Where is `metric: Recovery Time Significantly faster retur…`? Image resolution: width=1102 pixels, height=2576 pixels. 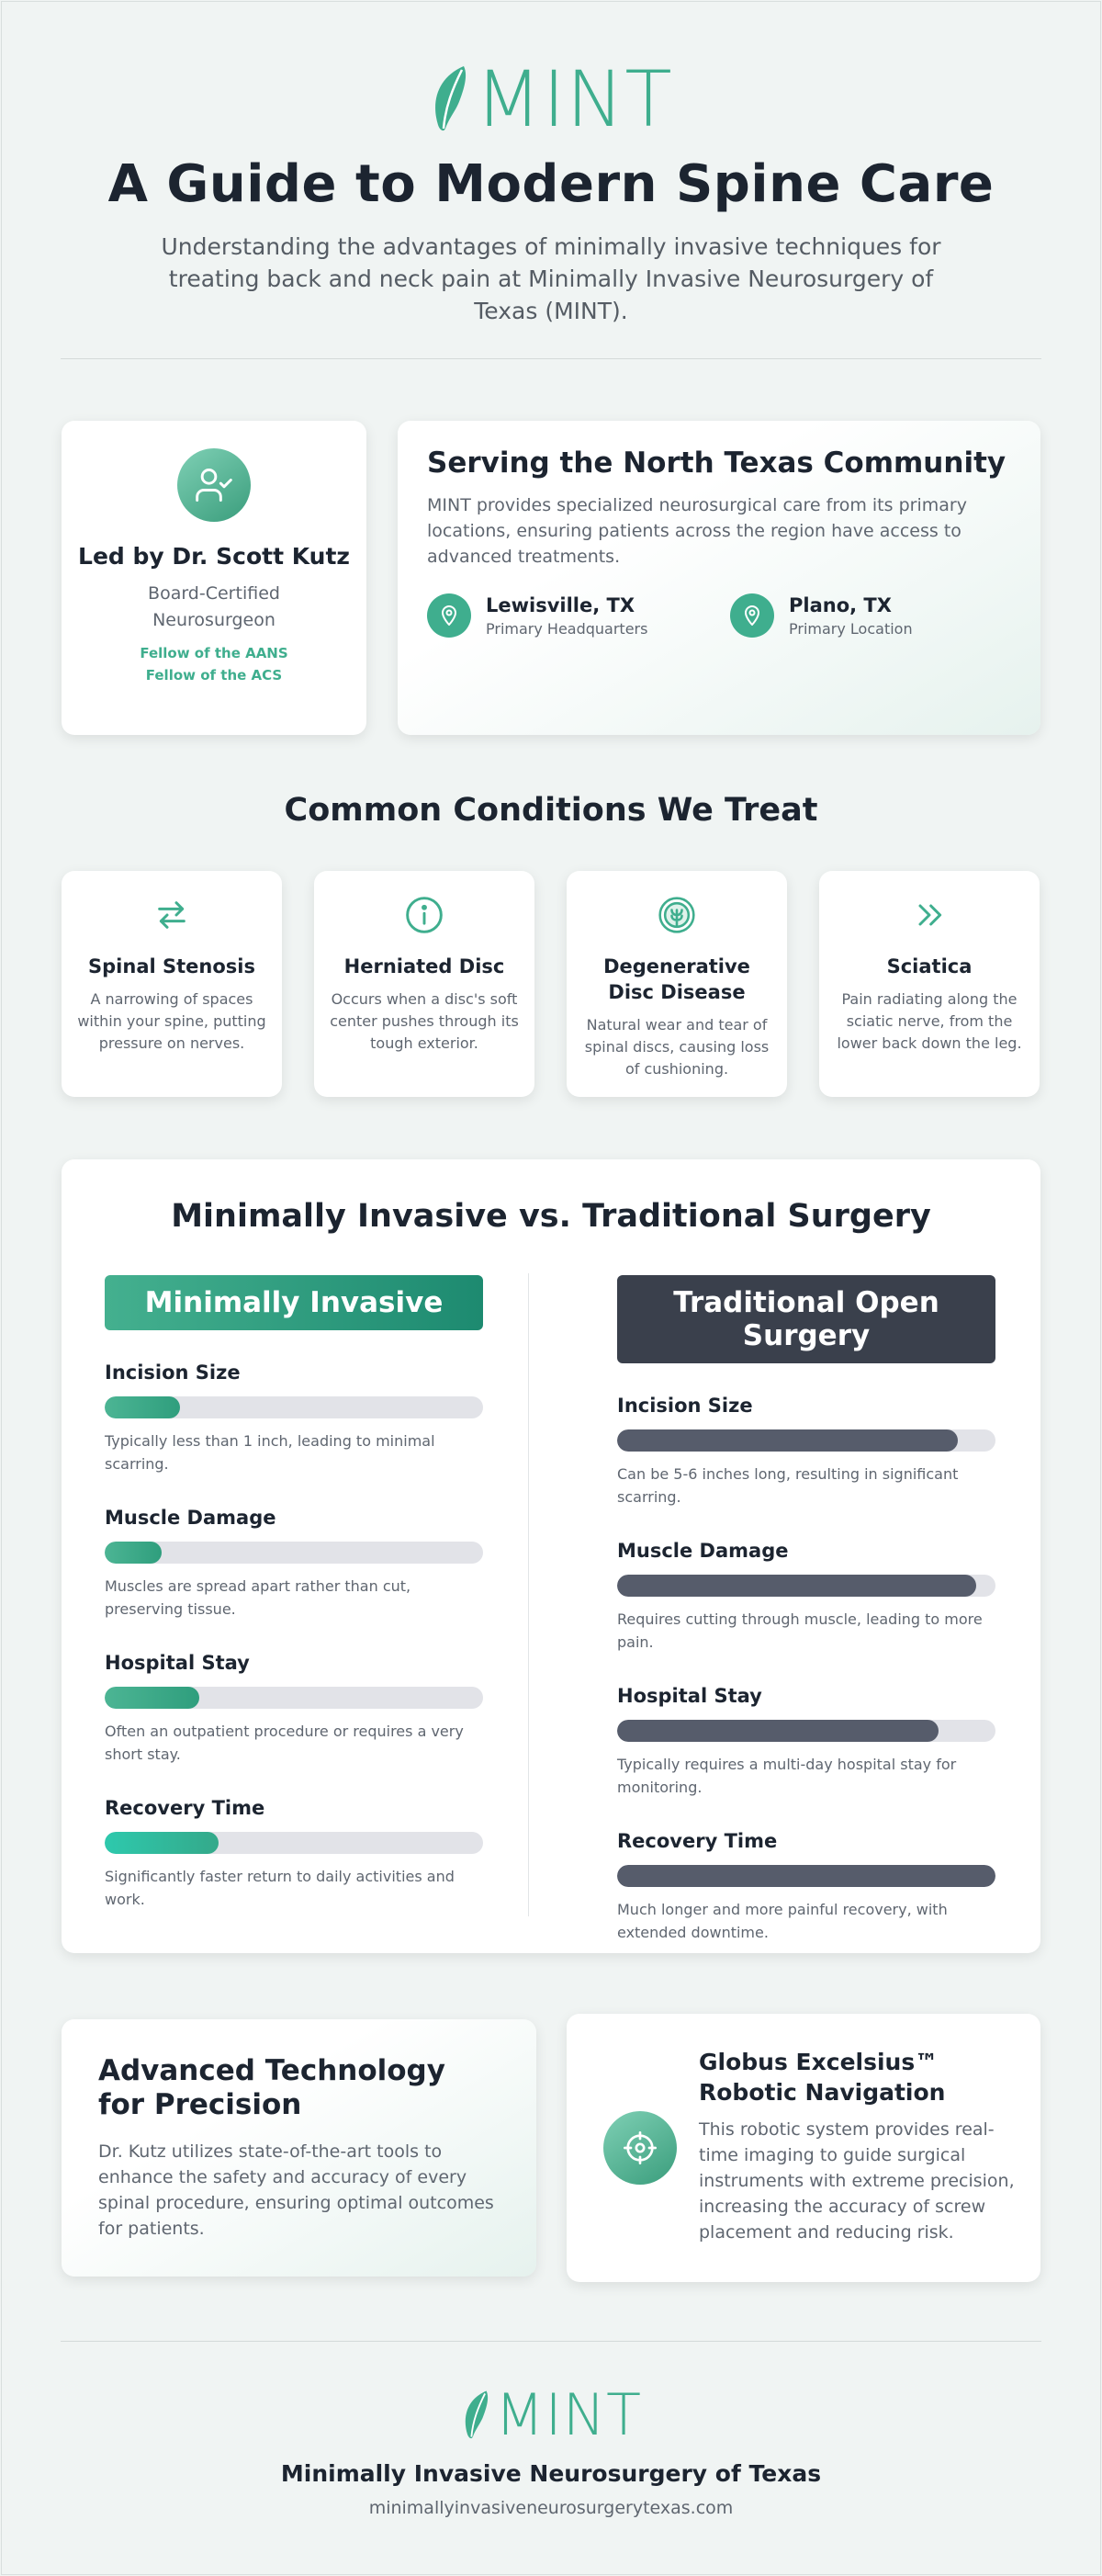 metric: Recovery Time Significantly faster retur… is located at coordinates (294, 1854).